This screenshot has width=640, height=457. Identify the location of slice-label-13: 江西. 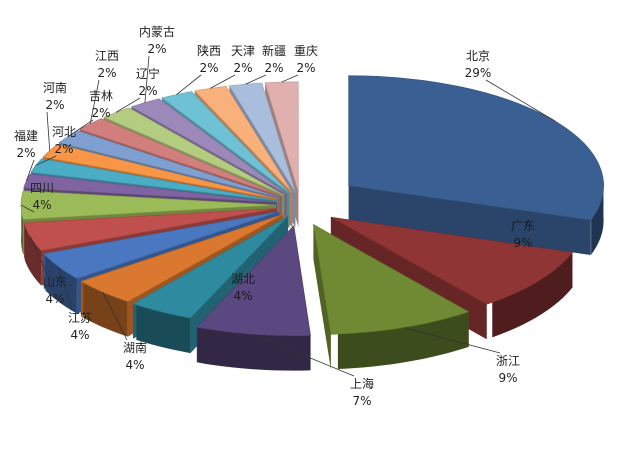
(107, 56).